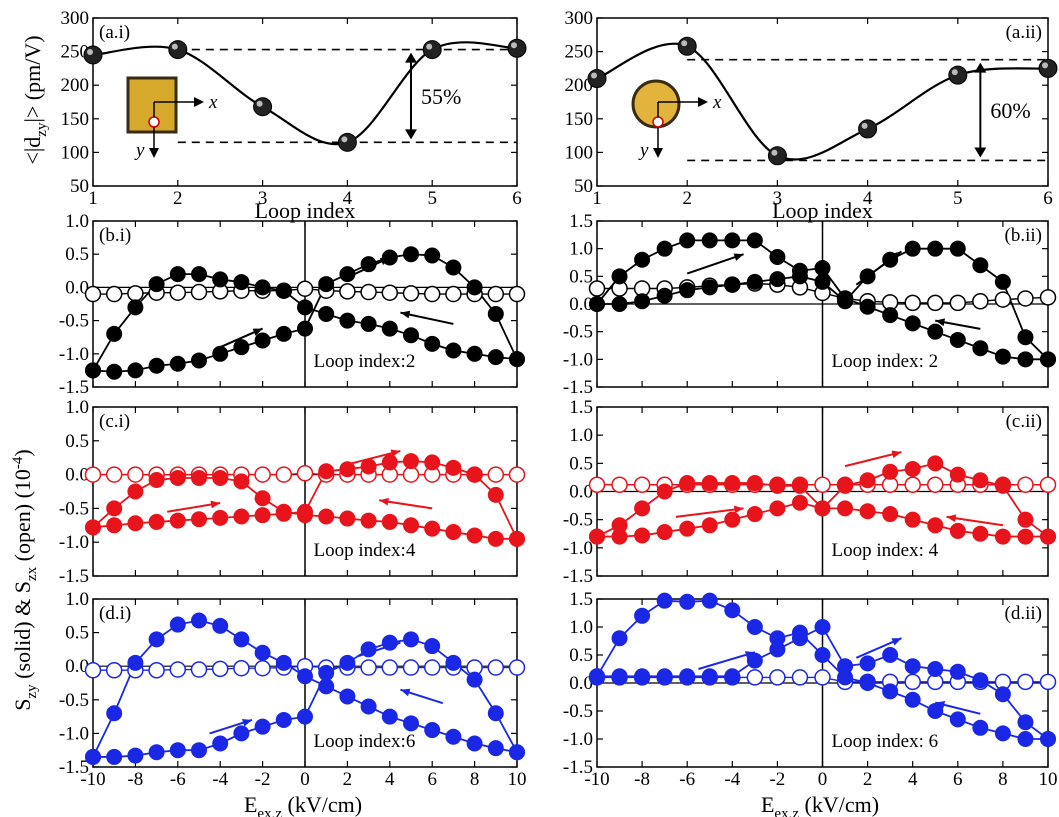 This screenshot has height=817, width=1059. Describe the element at coordinates (579, 119) in the screenshot. I see `y-tick-label: 150` at that location.